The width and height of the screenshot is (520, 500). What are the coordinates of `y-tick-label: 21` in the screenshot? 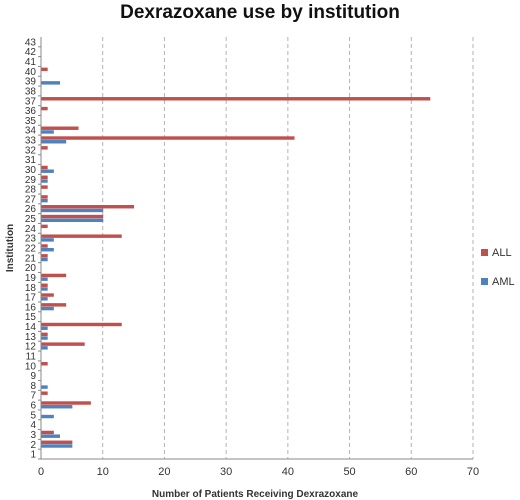 It's located at (31, 258).